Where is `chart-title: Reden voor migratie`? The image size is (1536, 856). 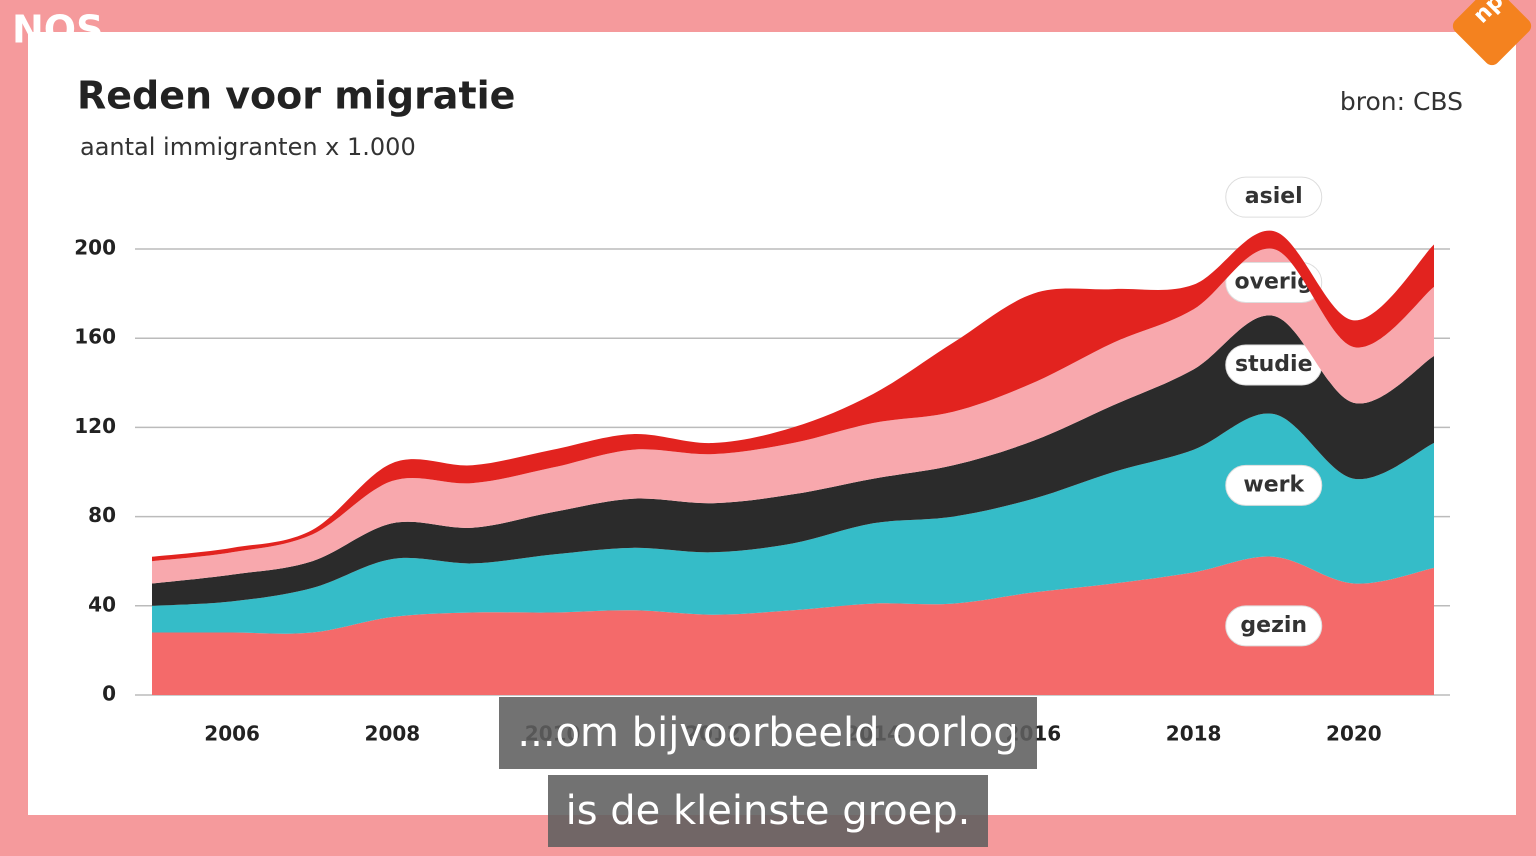 chart-title: Reden voor migratie is located at coordinates (296, 96).